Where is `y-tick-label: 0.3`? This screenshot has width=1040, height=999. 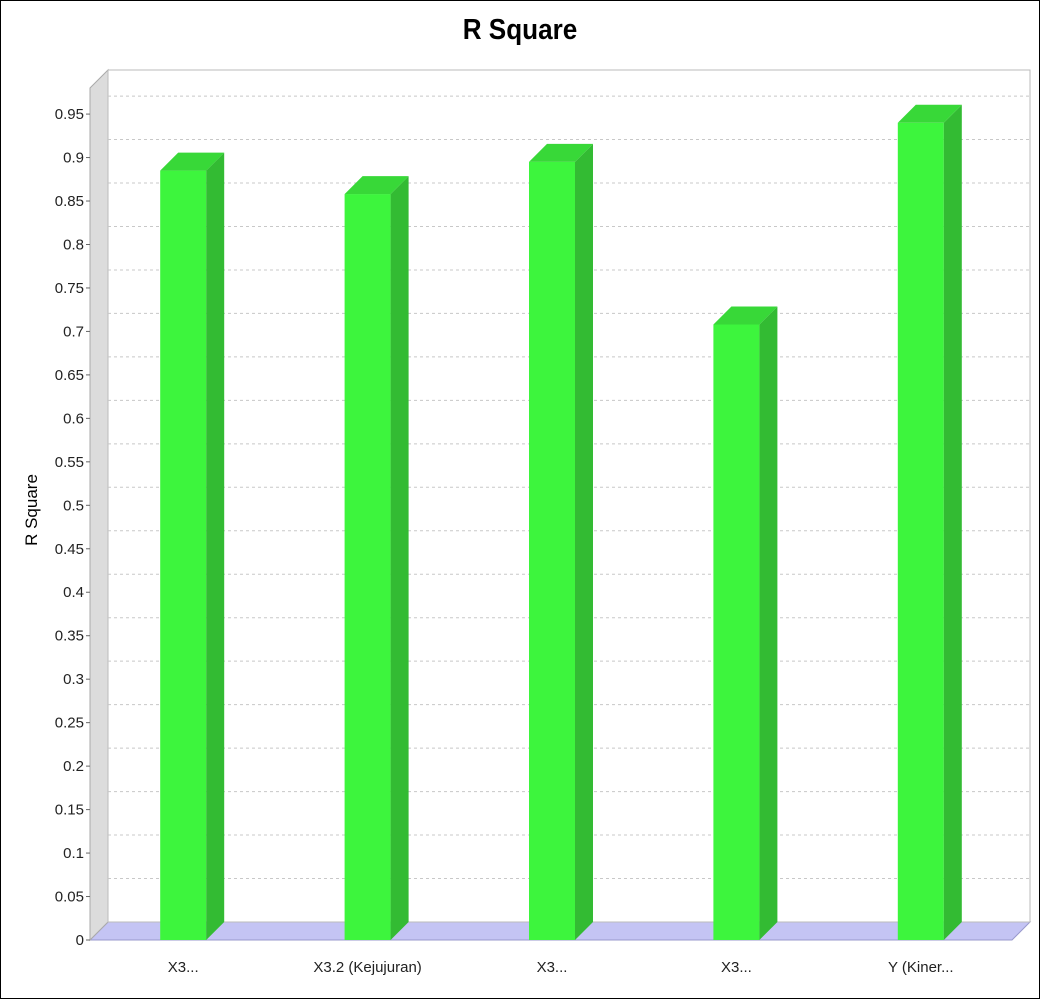 y-tick-label: 0.3 is located at coordinates (73, 679).